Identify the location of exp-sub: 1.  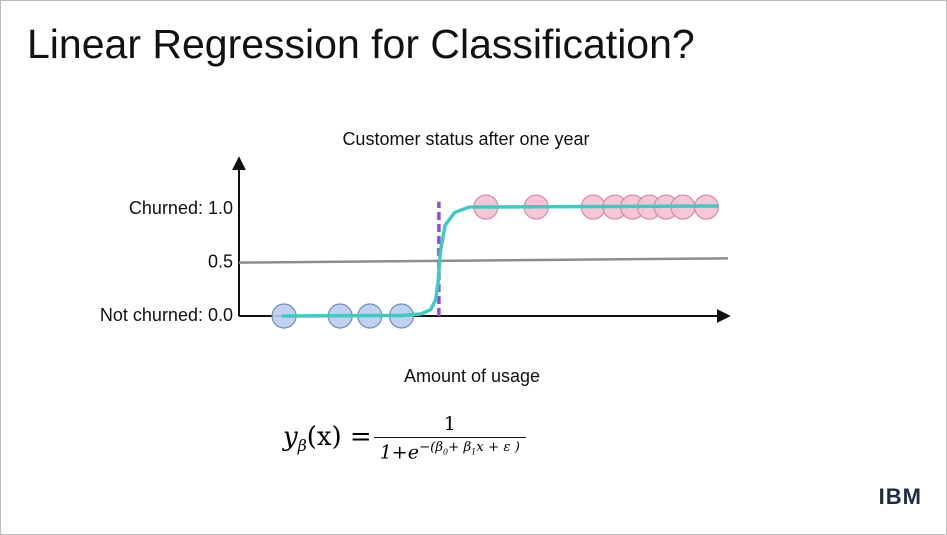
(474, 452).